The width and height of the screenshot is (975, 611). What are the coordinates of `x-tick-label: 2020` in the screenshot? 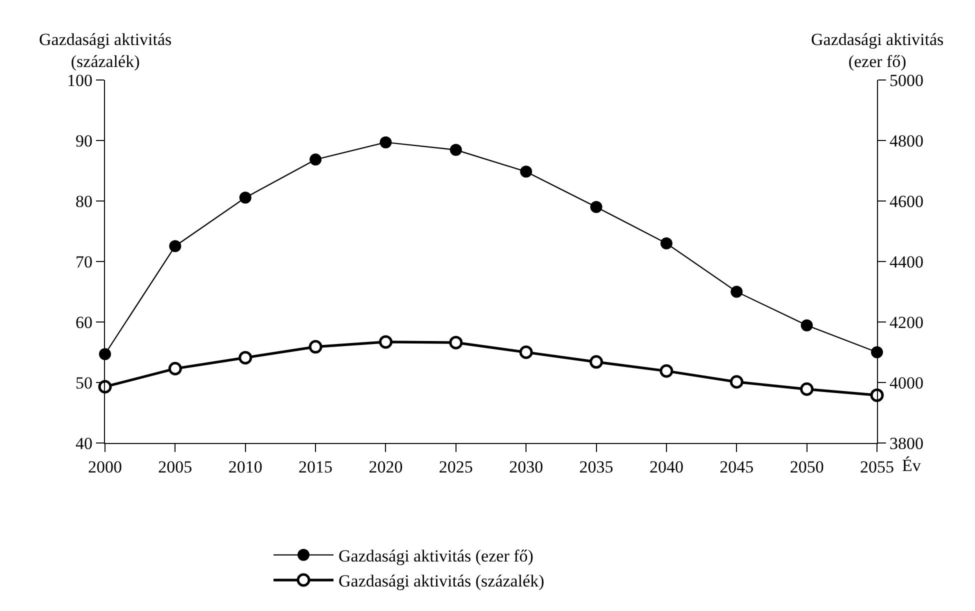 It's located at (385, 467).